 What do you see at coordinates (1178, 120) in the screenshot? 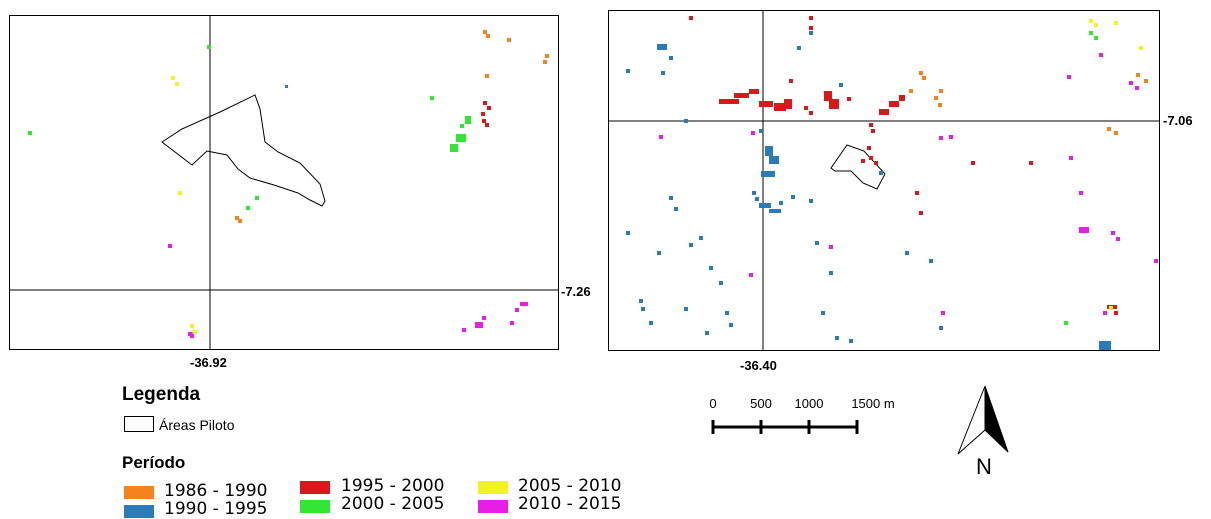
I see `latitude-label-right: -7.06` at bounding box center [1178, 120].